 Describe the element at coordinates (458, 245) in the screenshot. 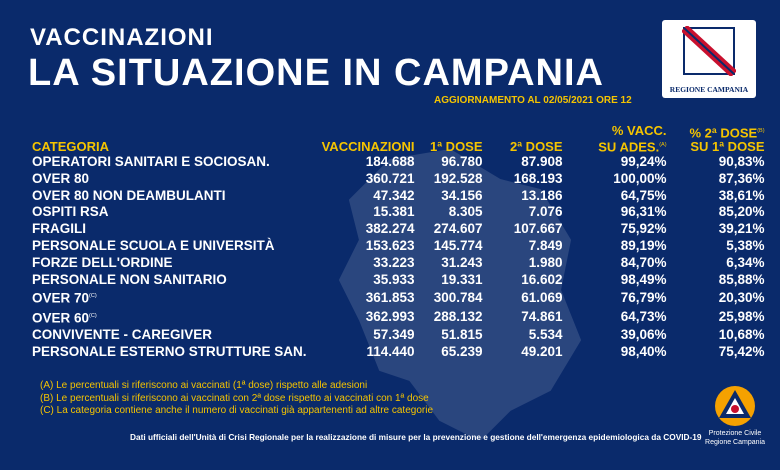

I see `cell-dose1-text: 145.774` at that location.